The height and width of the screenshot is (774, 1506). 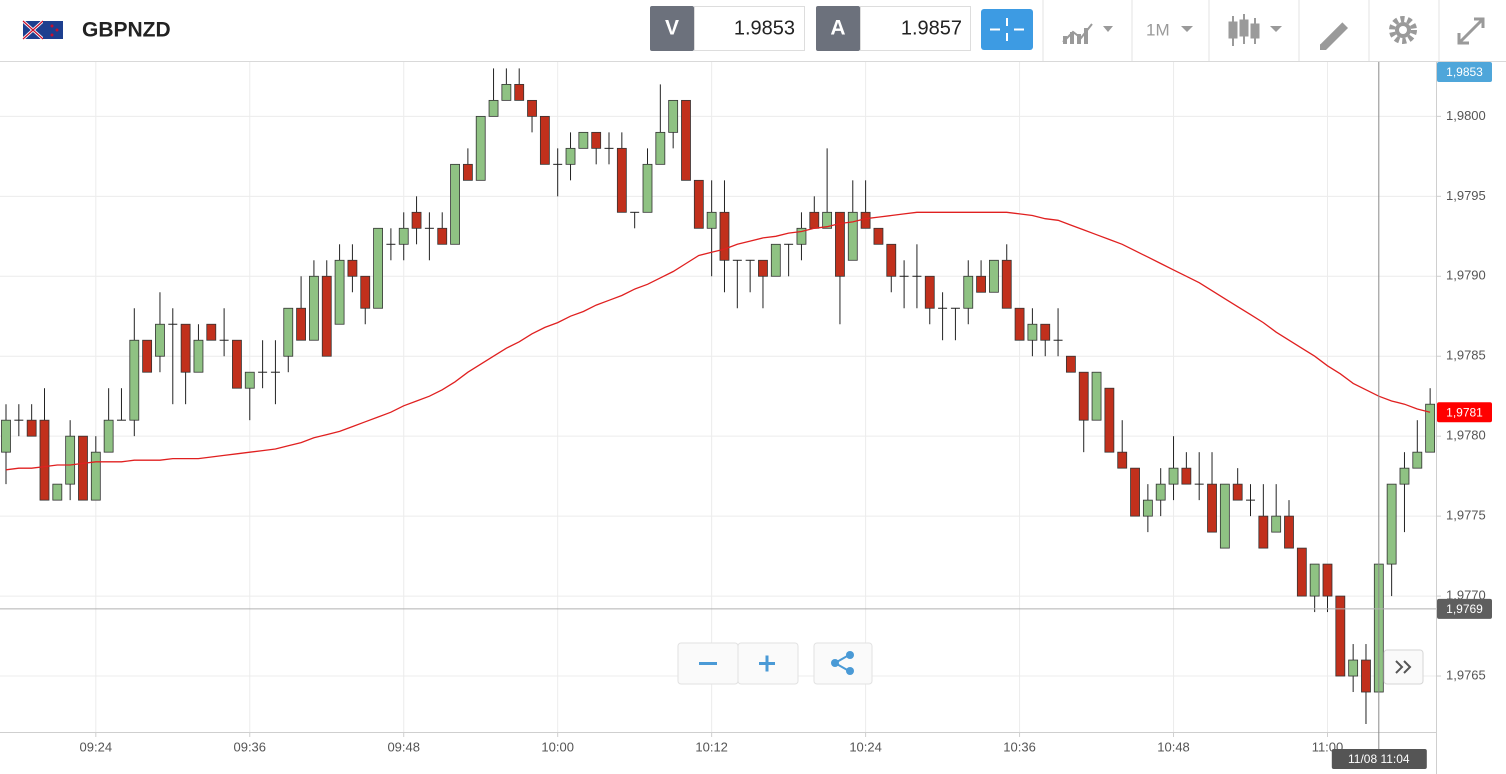 What do you see at coordinates (1379, 759) in the screenshot?
I see `crosshair-x-label: 11/08 11:04` at bounding box center [1379, 759].